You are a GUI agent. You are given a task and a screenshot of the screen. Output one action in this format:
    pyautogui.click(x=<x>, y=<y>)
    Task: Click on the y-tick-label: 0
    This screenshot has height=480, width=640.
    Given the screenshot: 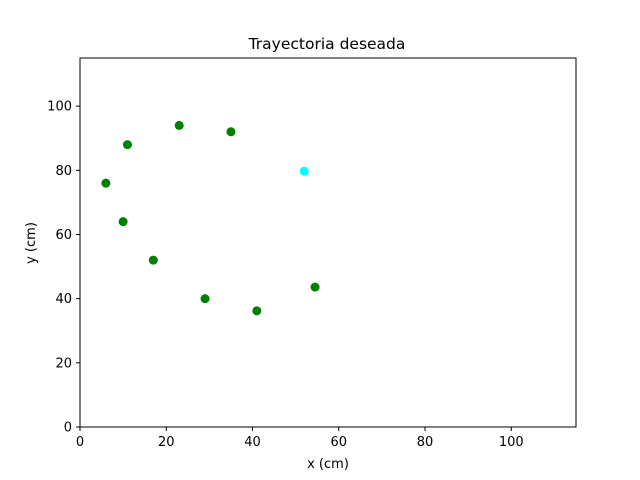 What is the action you would take?
    pyautogui.click(x=68, y=428)
    